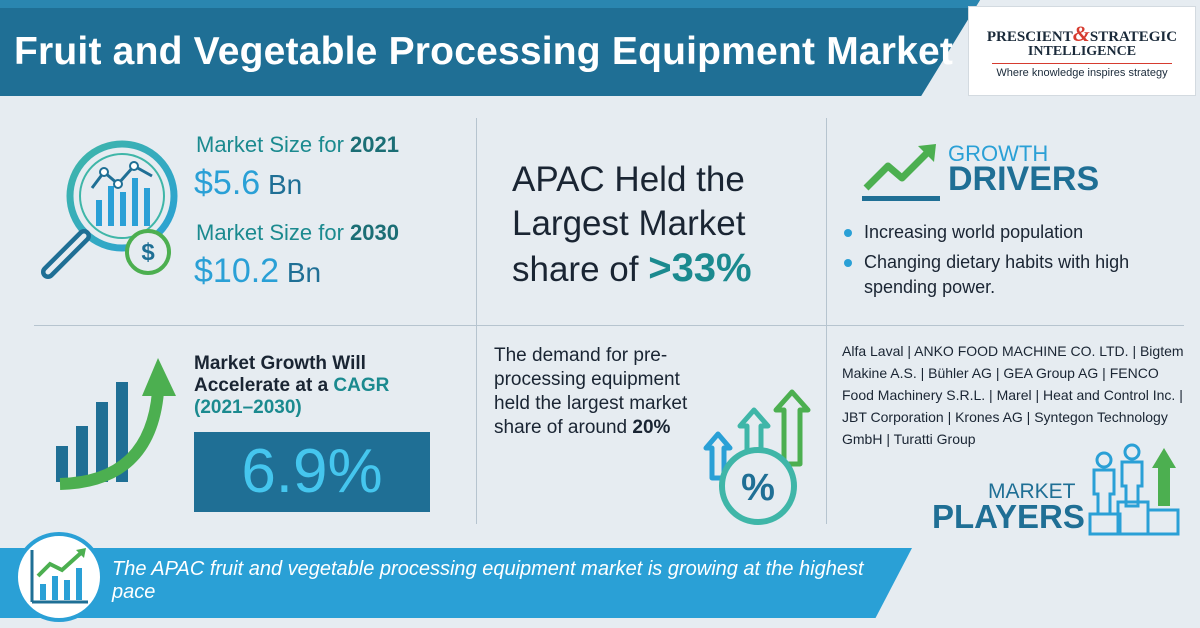 Image resolution: width=1200 pixels, height=628 pixels. What do you see at coordinates (280, 363) in the screenshot?
I see `cagr-line-1: Market Growth Will` at bounding box center [280, 363].